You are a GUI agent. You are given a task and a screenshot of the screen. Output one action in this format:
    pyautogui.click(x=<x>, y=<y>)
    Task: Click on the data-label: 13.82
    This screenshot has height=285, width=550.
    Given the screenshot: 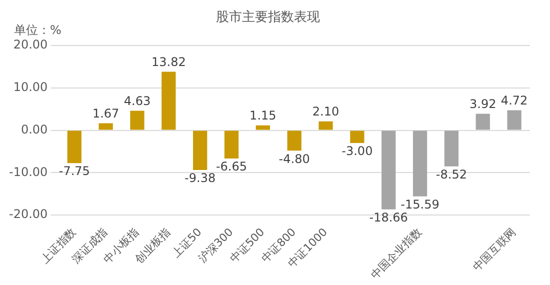 What is the action you would take?
    pyautogui.click(x=168, y=61)
    